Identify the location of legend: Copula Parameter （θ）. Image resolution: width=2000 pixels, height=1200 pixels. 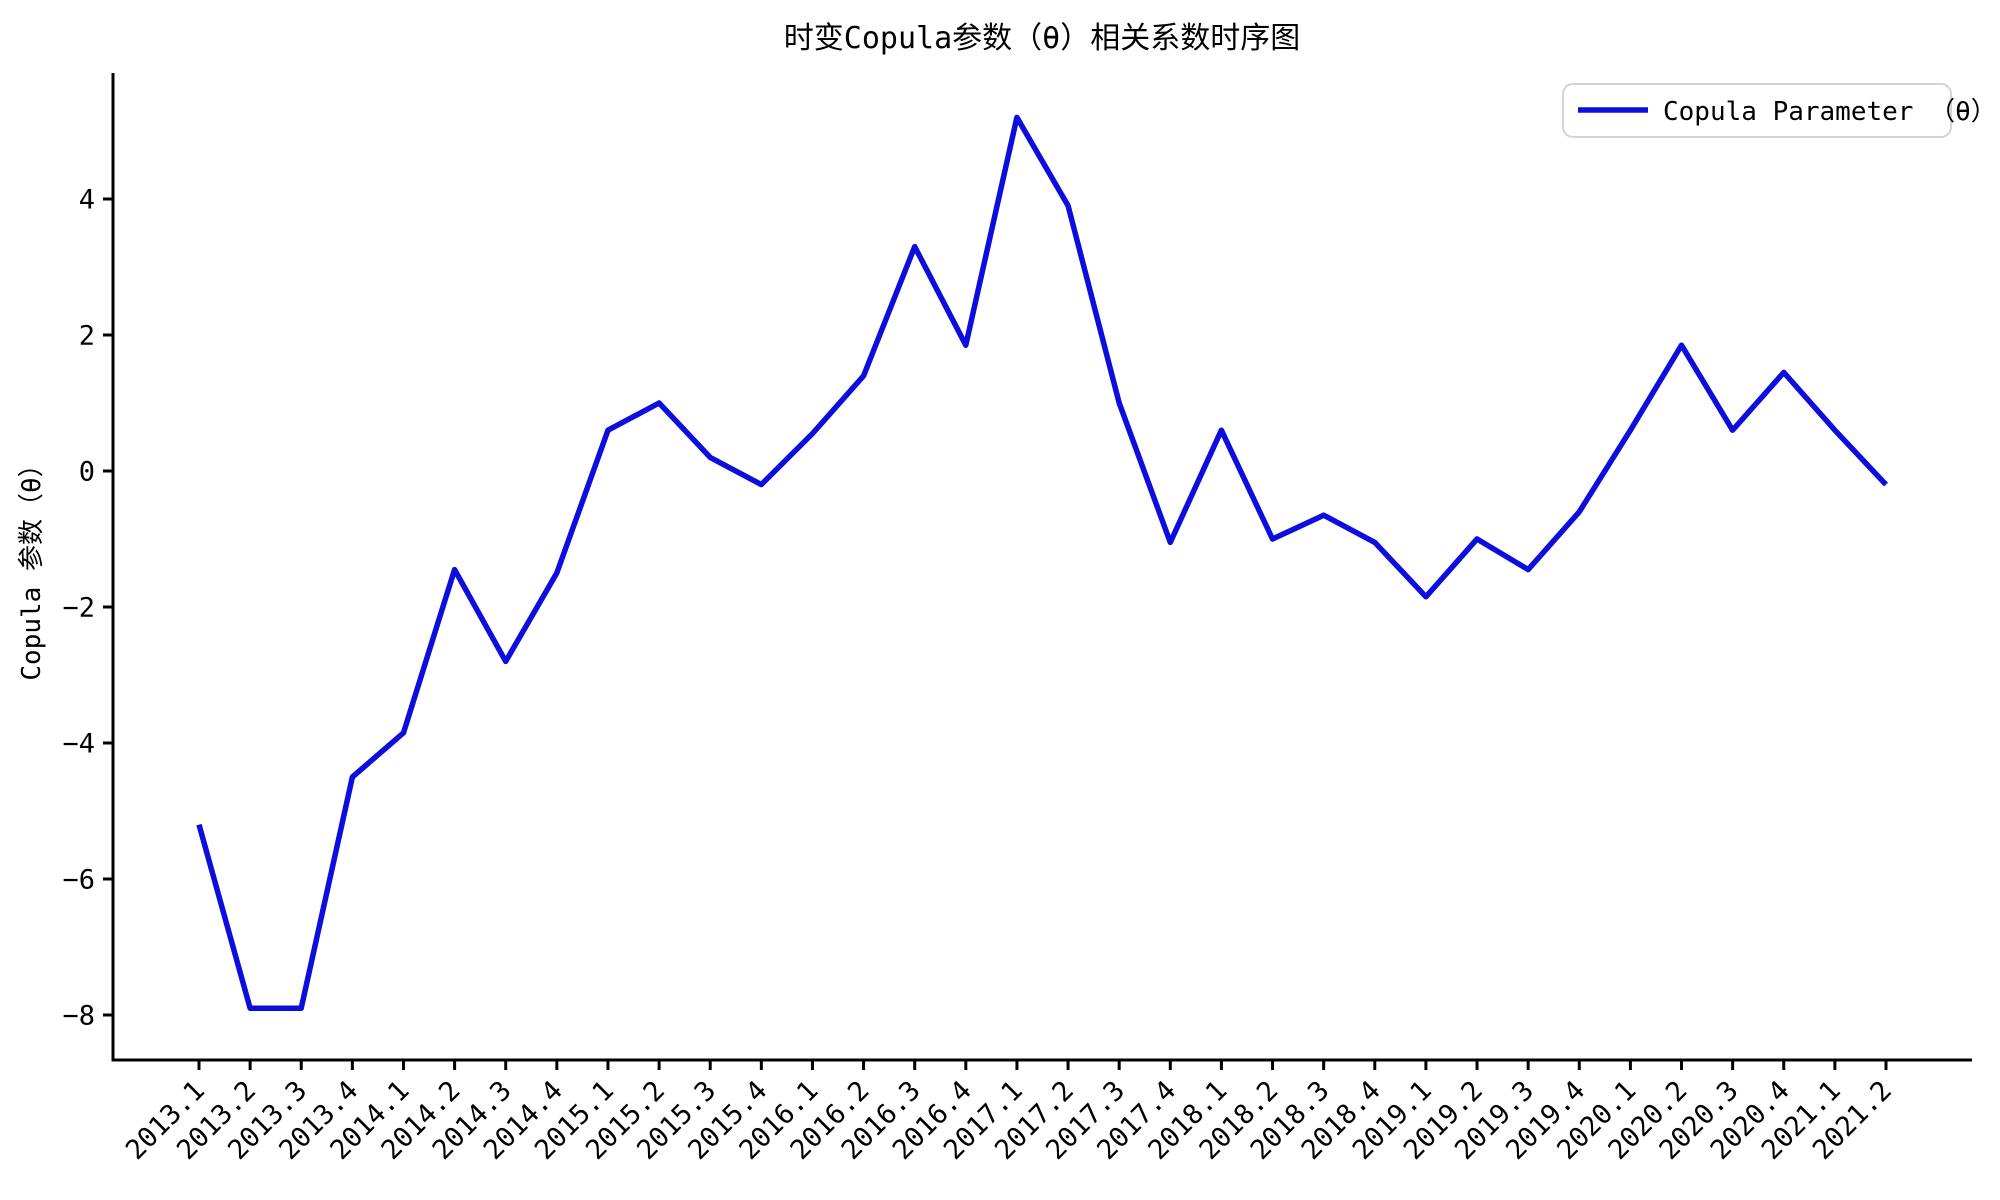
(1779, 110).